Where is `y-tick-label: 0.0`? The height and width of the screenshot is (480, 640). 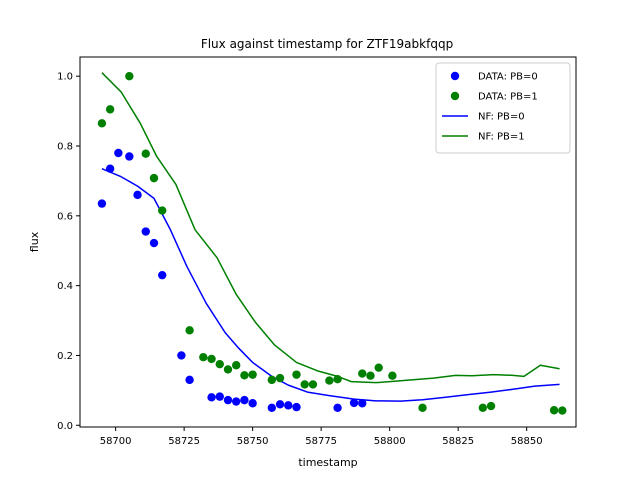 y-tick-label: 0.0 is located at coordinates (65, 426).